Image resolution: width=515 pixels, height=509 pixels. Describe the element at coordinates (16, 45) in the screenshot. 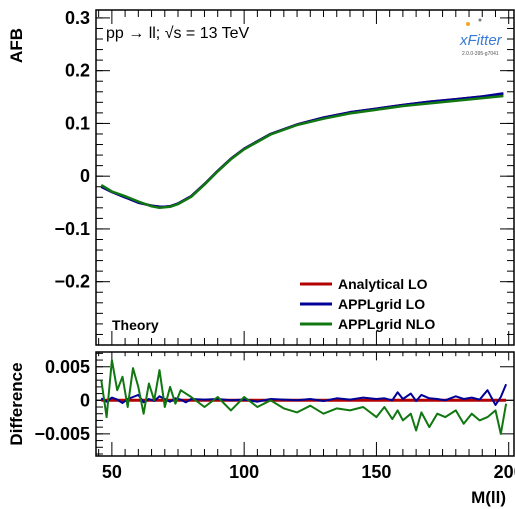

I see `y-axis-title-top: AFB` at that location.